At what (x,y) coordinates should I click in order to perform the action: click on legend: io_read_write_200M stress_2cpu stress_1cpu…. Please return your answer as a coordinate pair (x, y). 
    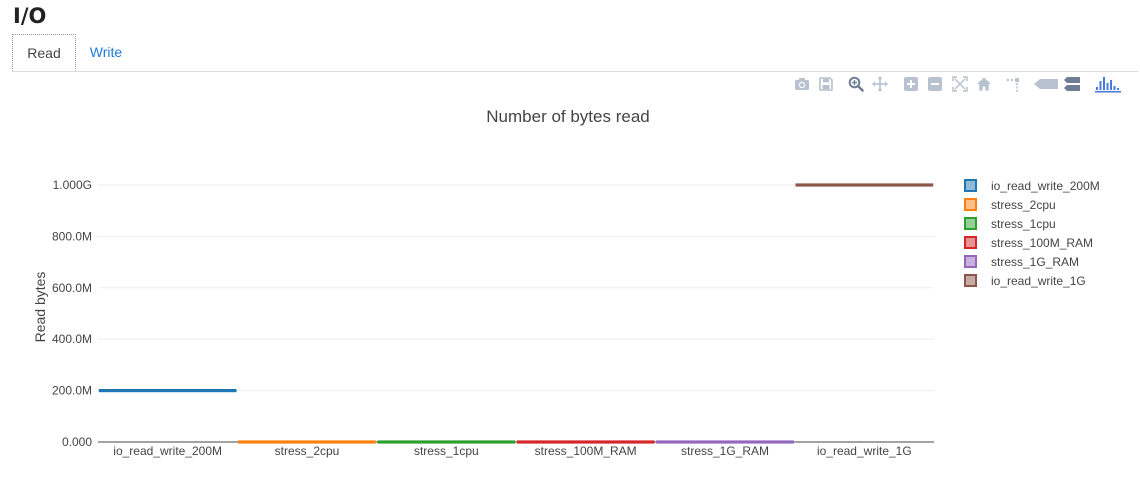
    Looking at the image, I should click on (1032, 233).